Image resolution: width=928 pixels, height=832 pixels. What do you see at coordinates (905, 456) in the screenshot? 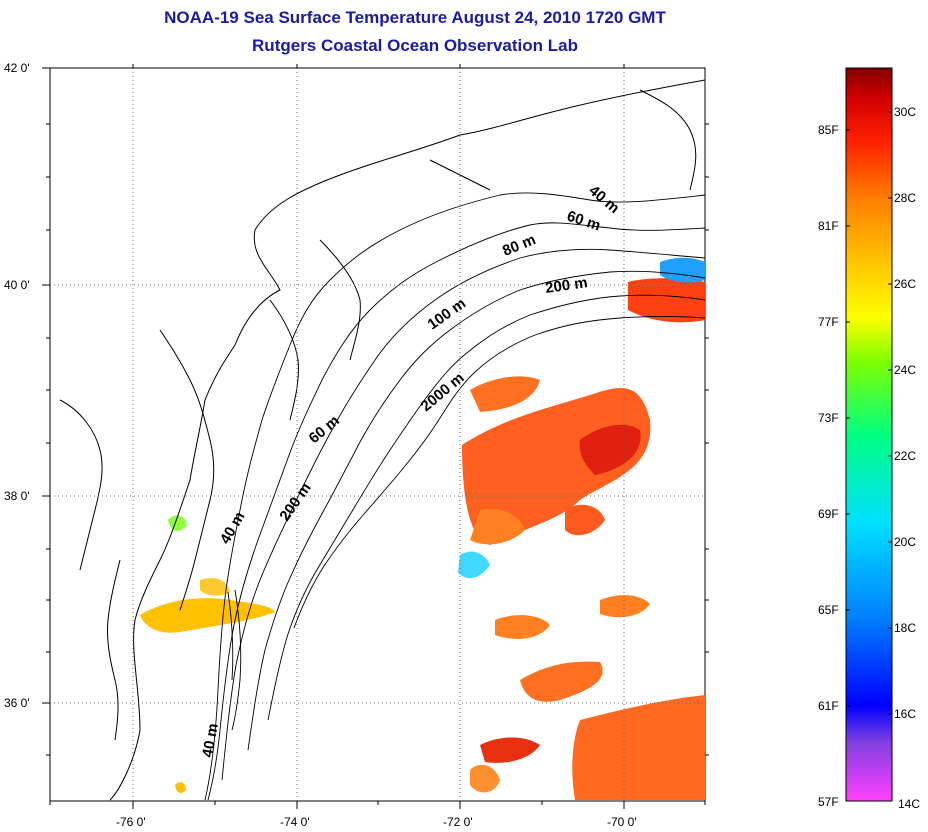
I see `colorbar-c-label: 22C` at bounding box center [905, 456].